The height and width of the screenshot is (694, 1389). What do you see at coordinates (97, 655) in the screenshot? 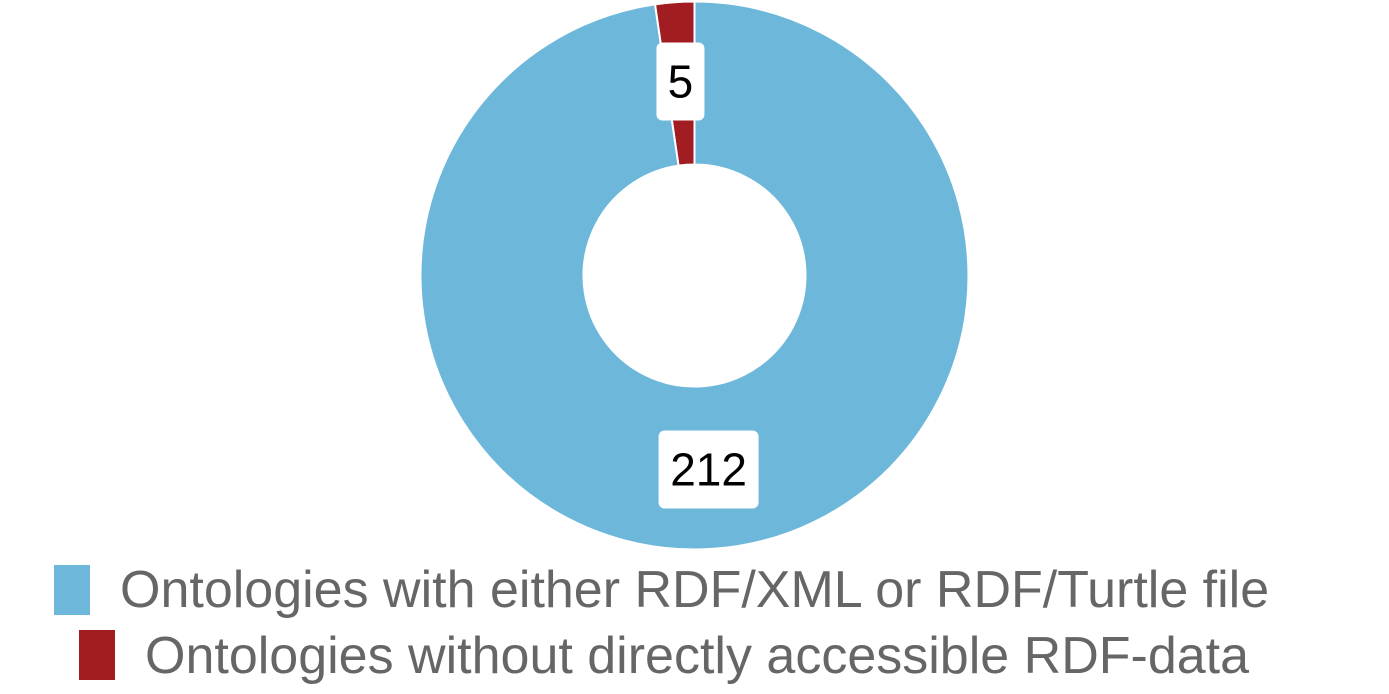
I see `legend-swatch-no-rdf` at bounding box center [97, 655].